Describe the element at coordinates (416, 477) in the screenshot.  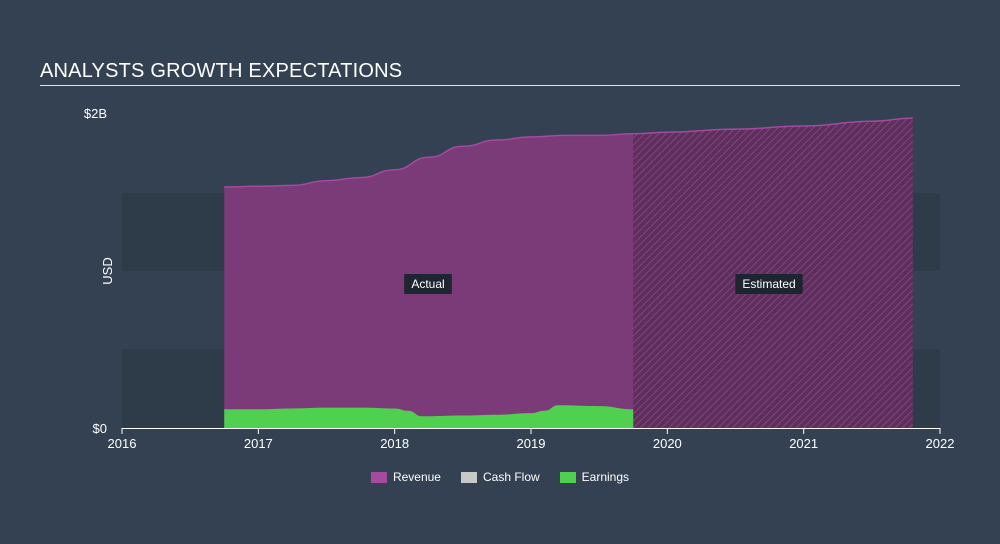
I see `legend-label-revenue: Revenue` at that location.